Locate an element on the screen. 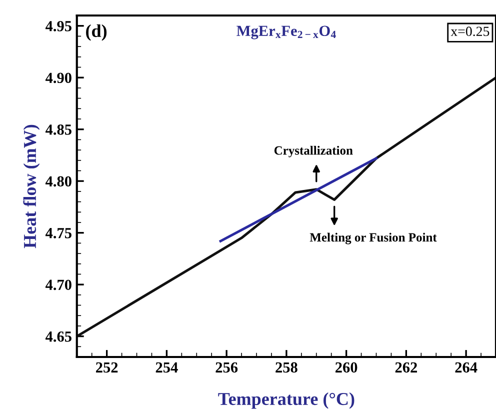 The width and height of the screenshot is (496, 419). annotation: Crystallization is located at coordinates (313, 152).